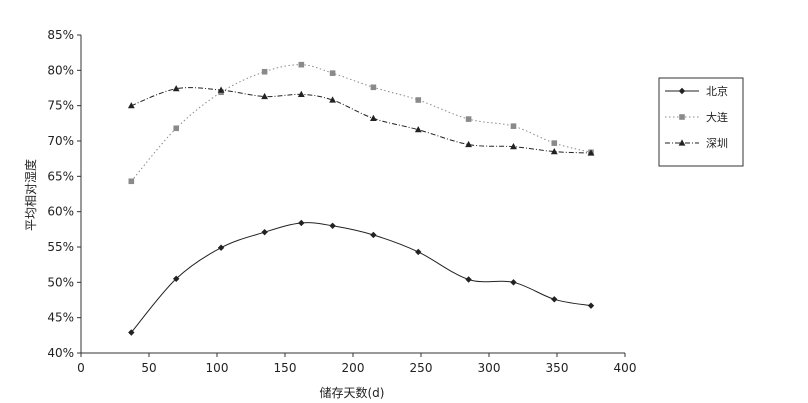 The height and width of the screenshot is (403, 808). What do you see at coordinates (60, 35) in the screenshot?
I see `y-tick-label: 85%` at bounding box center [60, 35].